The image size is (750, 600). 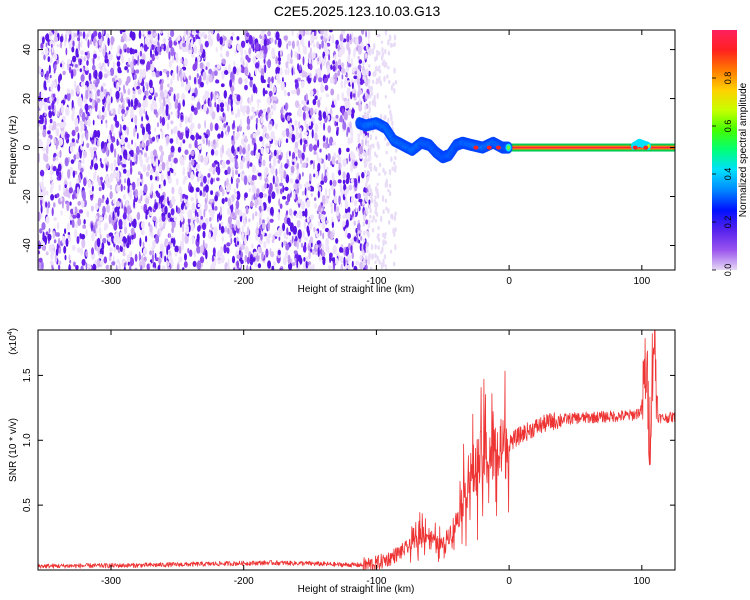 What do you see at coordinates (635, 147) in the screenshot?
I see `heatmap-ridge-cell` at bounding box center [635, 147].